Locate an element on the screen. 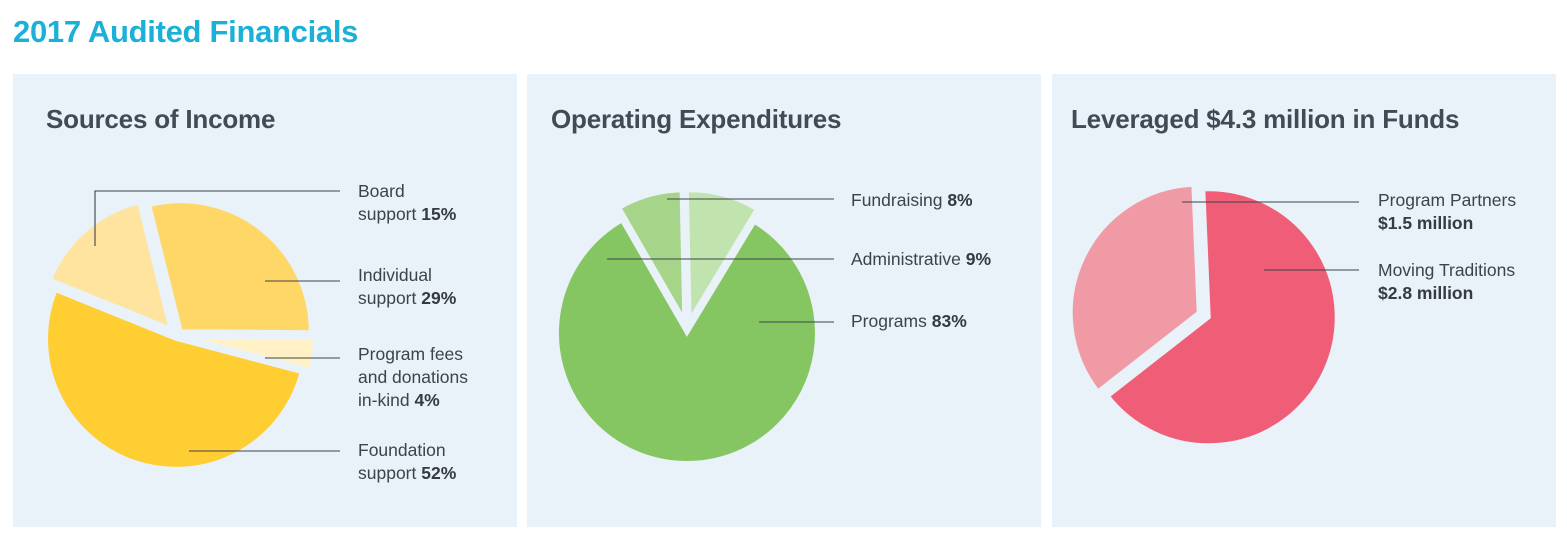 The image size is (1567, 536). legend-program-fees: Program fees and donations in-kind 4% is located at coordinates (413, 377).